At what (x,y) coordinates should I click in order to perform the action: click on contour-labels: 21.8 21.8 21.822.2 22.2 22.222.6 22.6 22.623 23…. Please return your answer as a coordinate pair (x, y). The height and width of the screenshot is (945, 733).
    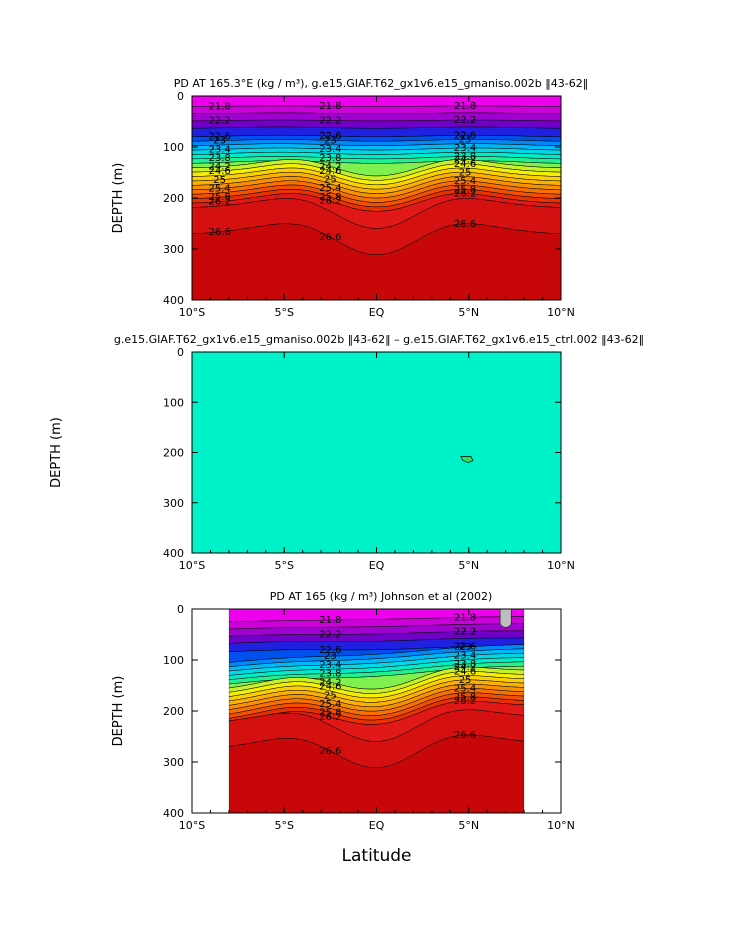
    Looking at the image, I should click on (343, 172).